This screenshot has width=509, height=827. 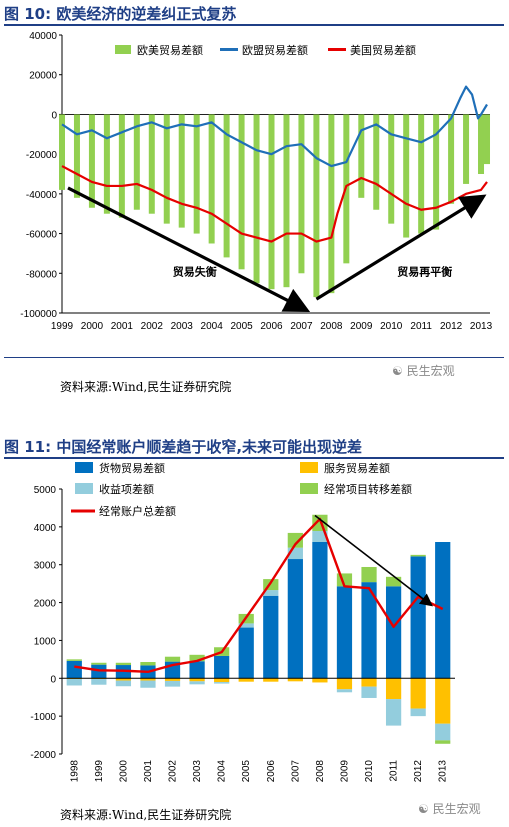 I want to click on y-tick-label: -60000, so click(x=42, y=235).